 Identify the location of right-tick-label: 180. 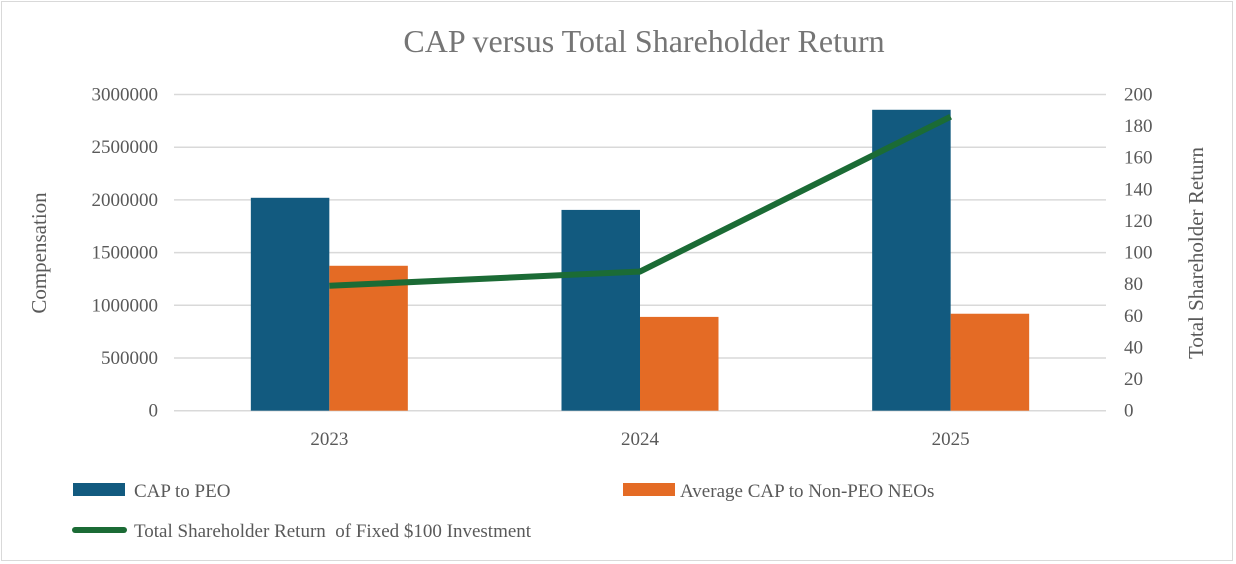
(1138, 126).